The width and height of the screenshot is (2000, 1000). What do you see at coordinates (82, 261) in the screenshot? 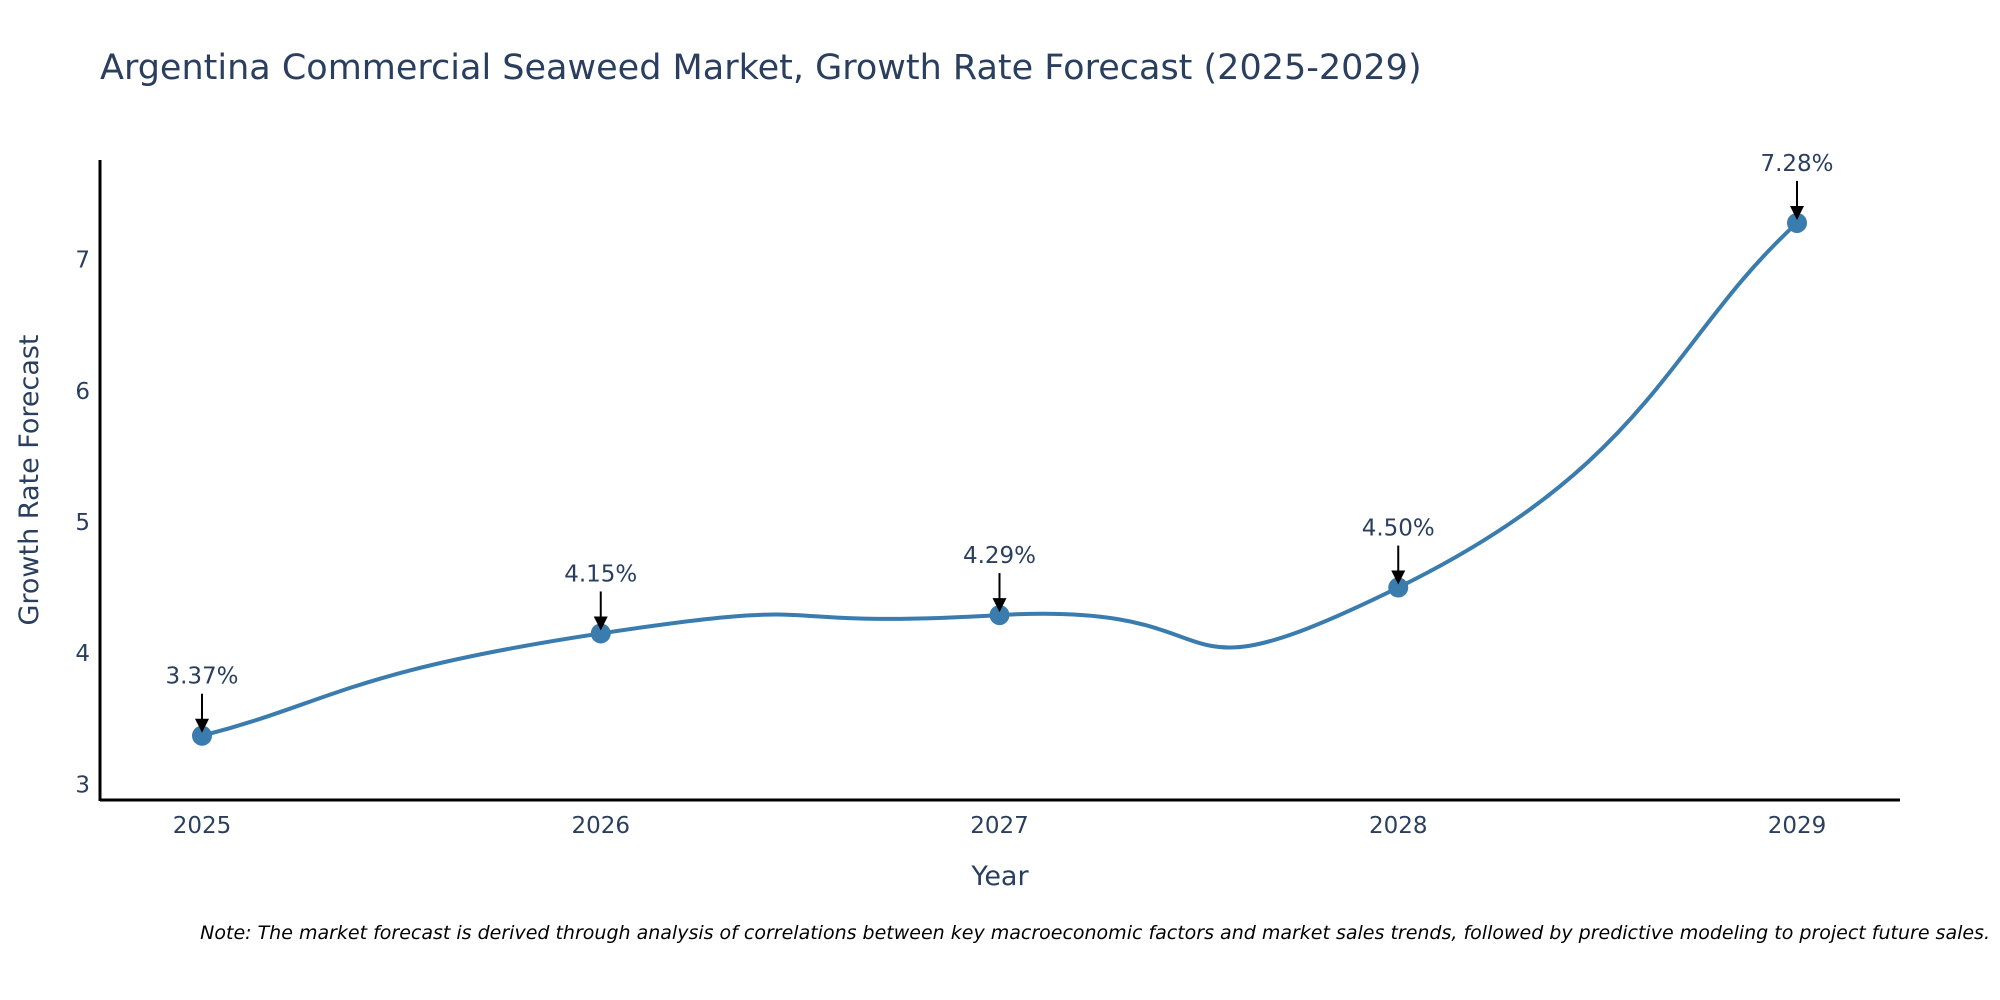
I see `y-tick-label: 7` at bounding box center [82, 261].